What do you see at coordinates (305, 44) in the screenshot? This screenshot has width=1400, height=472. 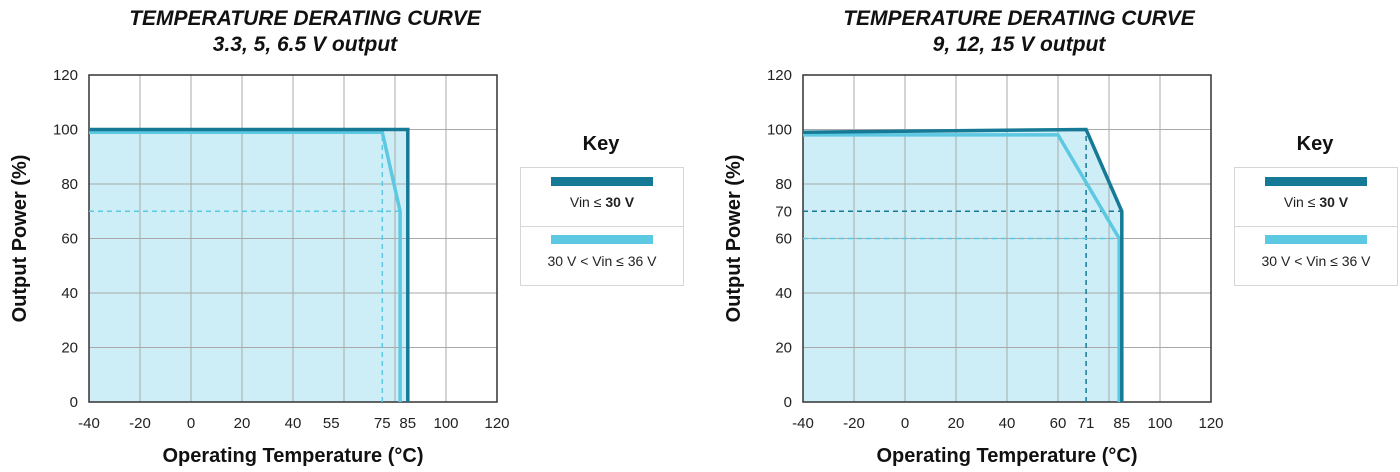 I see `chart-subtitle: 3.3, 5, 6.5 V output` at bounding box center [305, 44].